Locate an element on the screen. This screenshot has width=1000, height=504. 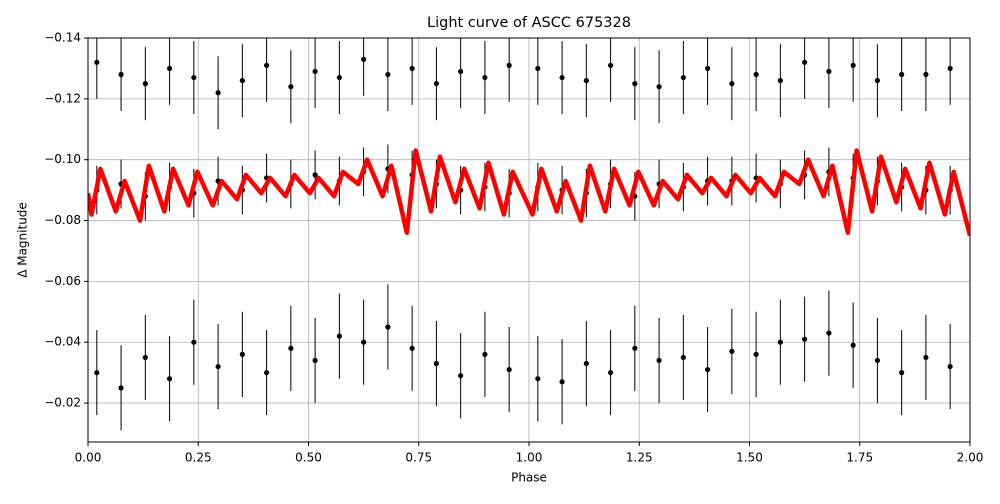
x-tick-label: 2.00 is located at coordinates (970, 458).